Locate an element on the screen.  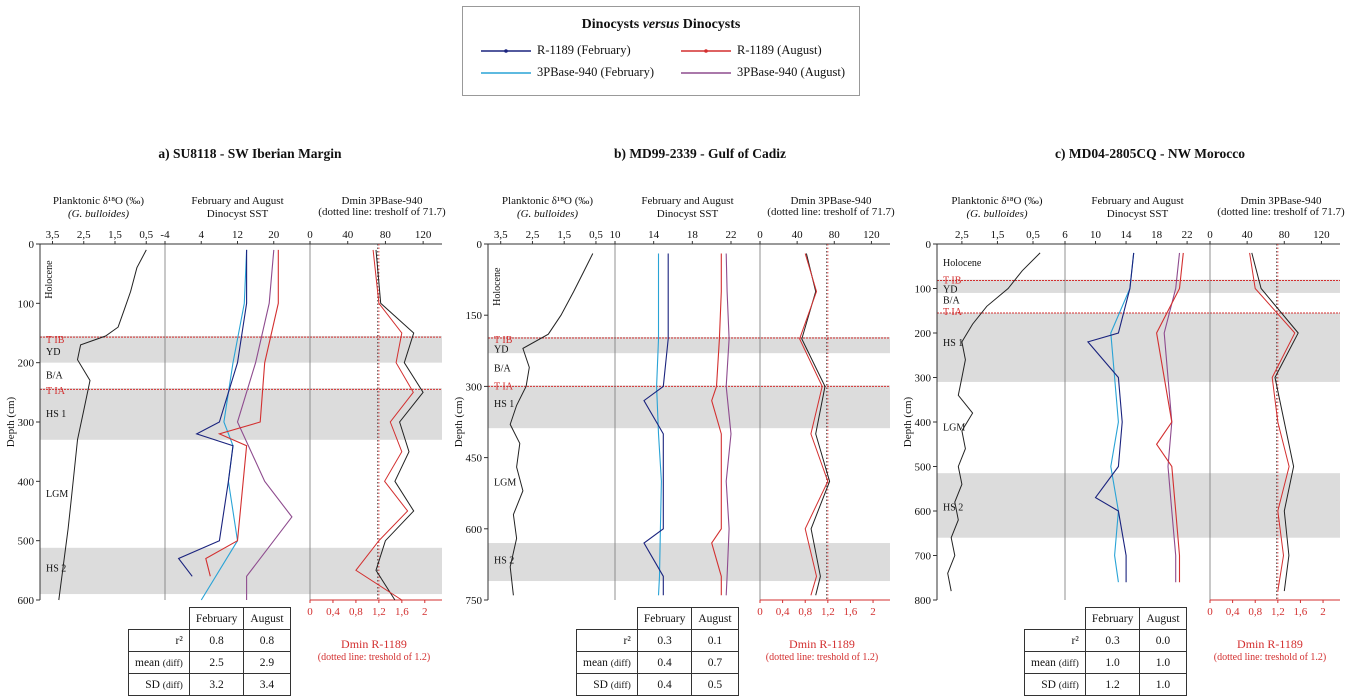
cell: 2.9 is located at coordinates (267, 662).